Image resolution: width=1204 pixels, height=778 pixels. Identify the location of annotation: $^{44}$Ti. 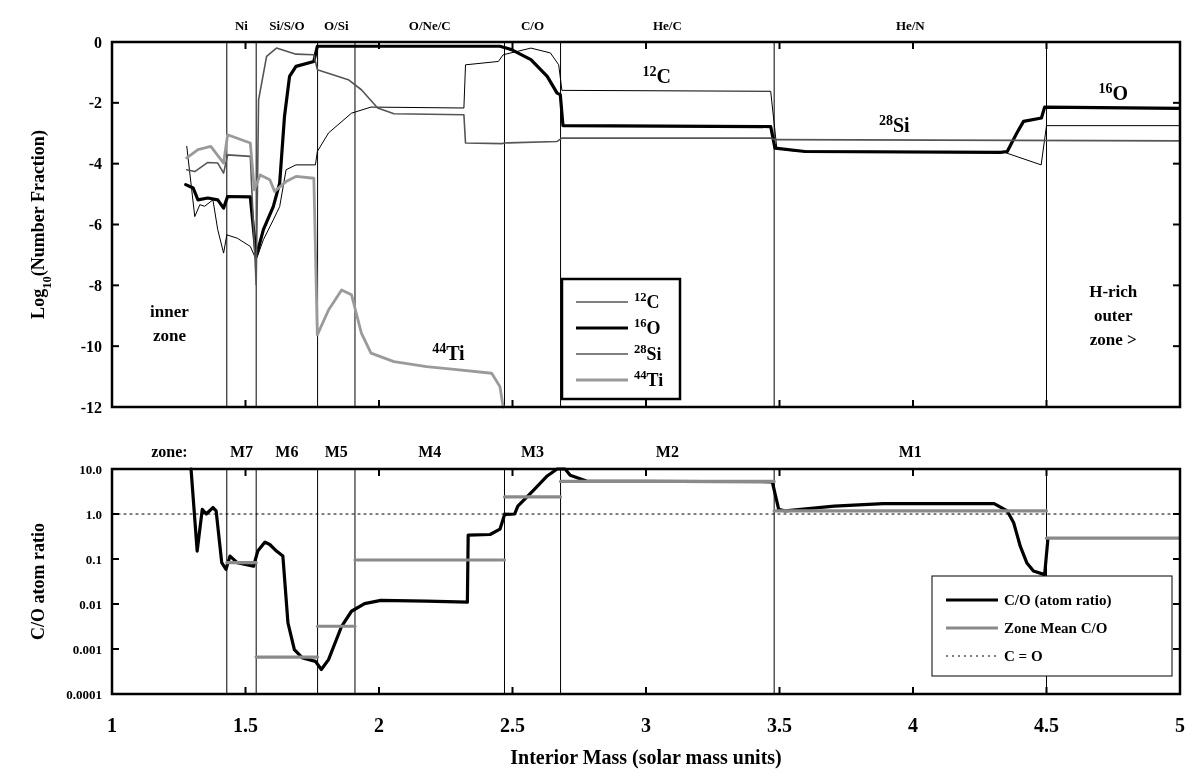
(449, 352).